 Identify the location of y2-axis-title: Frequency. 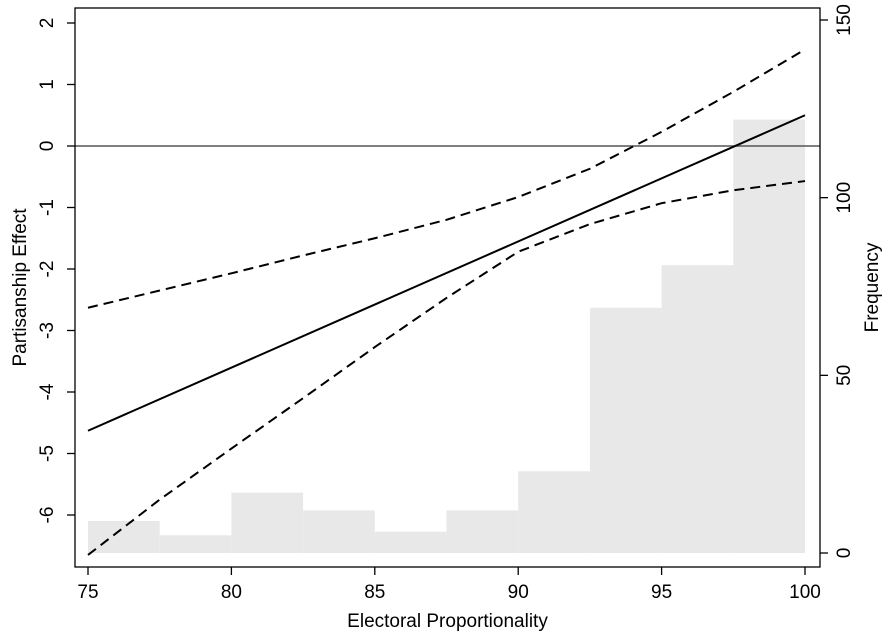
(872, 287).